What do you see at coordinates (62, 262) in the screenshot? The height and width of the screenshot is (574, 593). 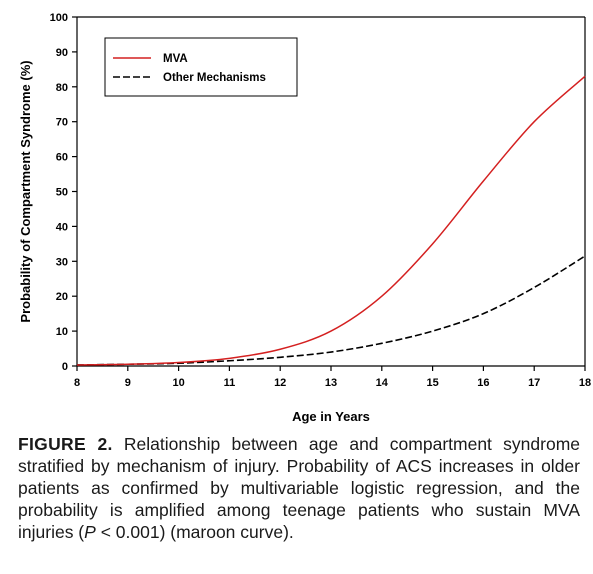 I see `y-tick-label: 30` at bounding box center [62, 262].